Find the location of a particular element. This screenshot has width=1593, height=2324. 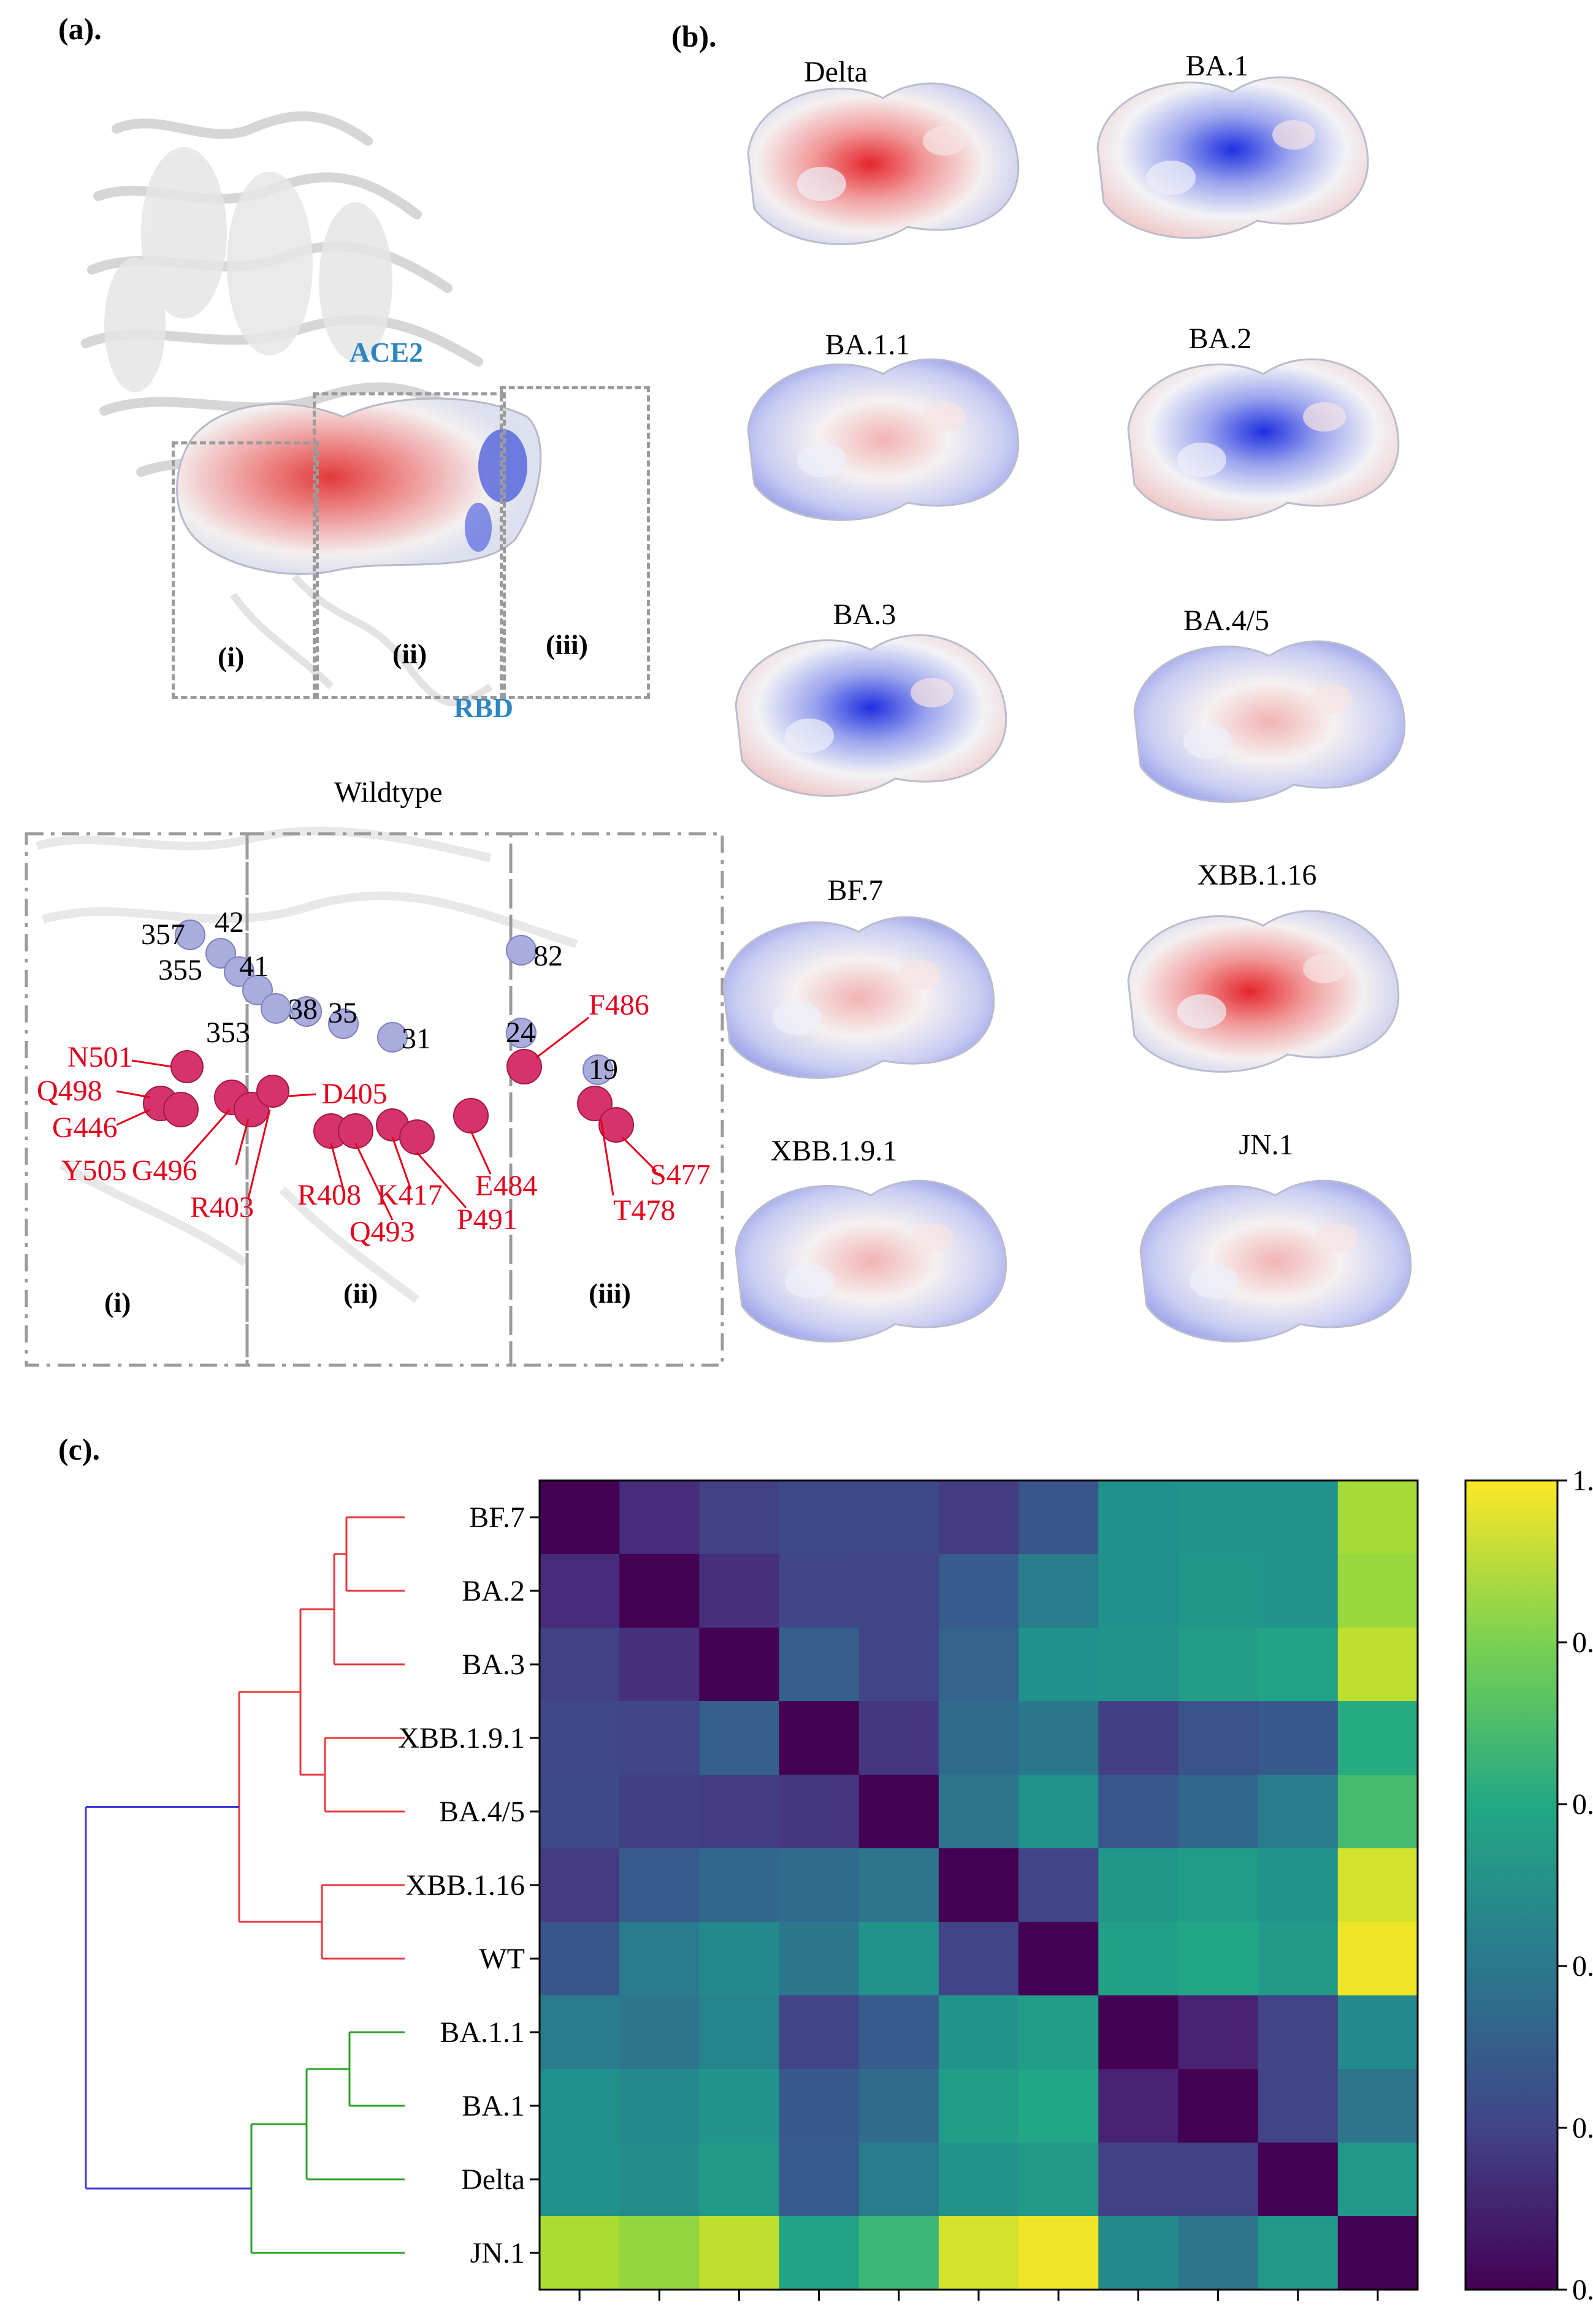

ace2-res-357: 357 is located at coordinates (163, 935).